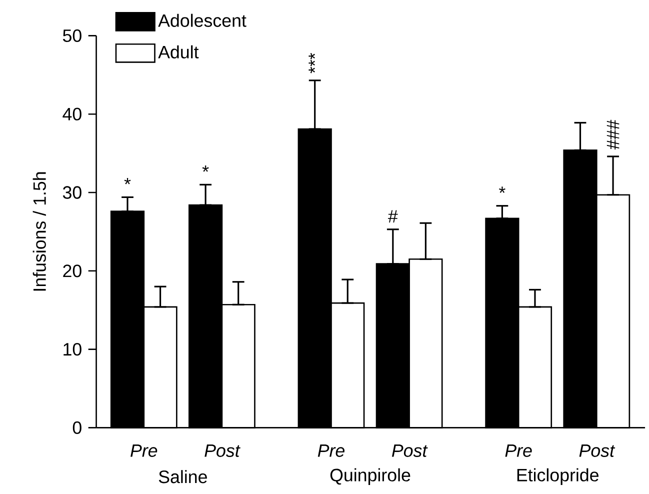 This screenshot has height=494, width=649. I want to click on y-tick-label: 50, so click(72, 35).